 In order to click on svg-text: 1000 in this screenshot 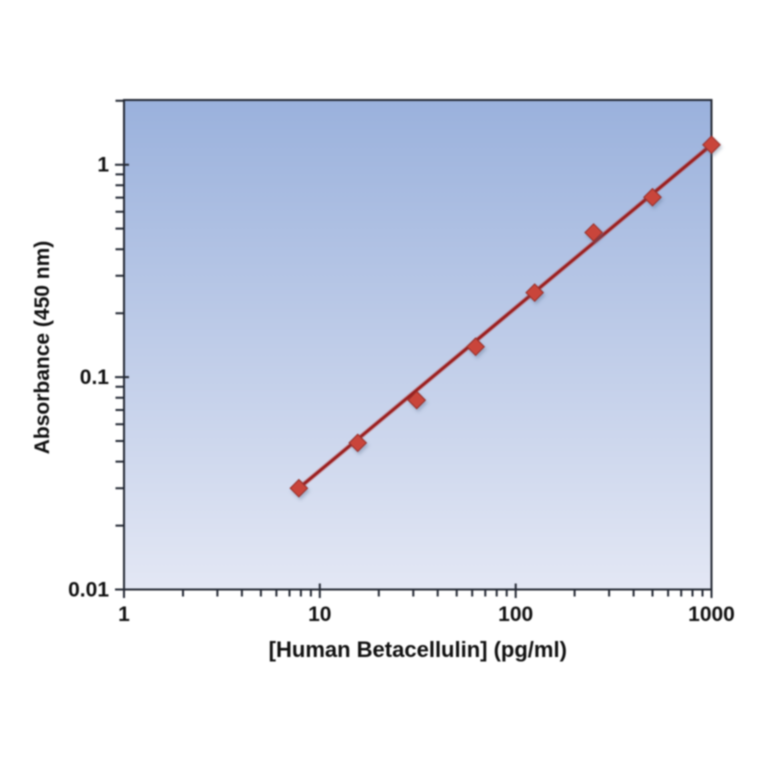, I will do `click(711, 614)`.